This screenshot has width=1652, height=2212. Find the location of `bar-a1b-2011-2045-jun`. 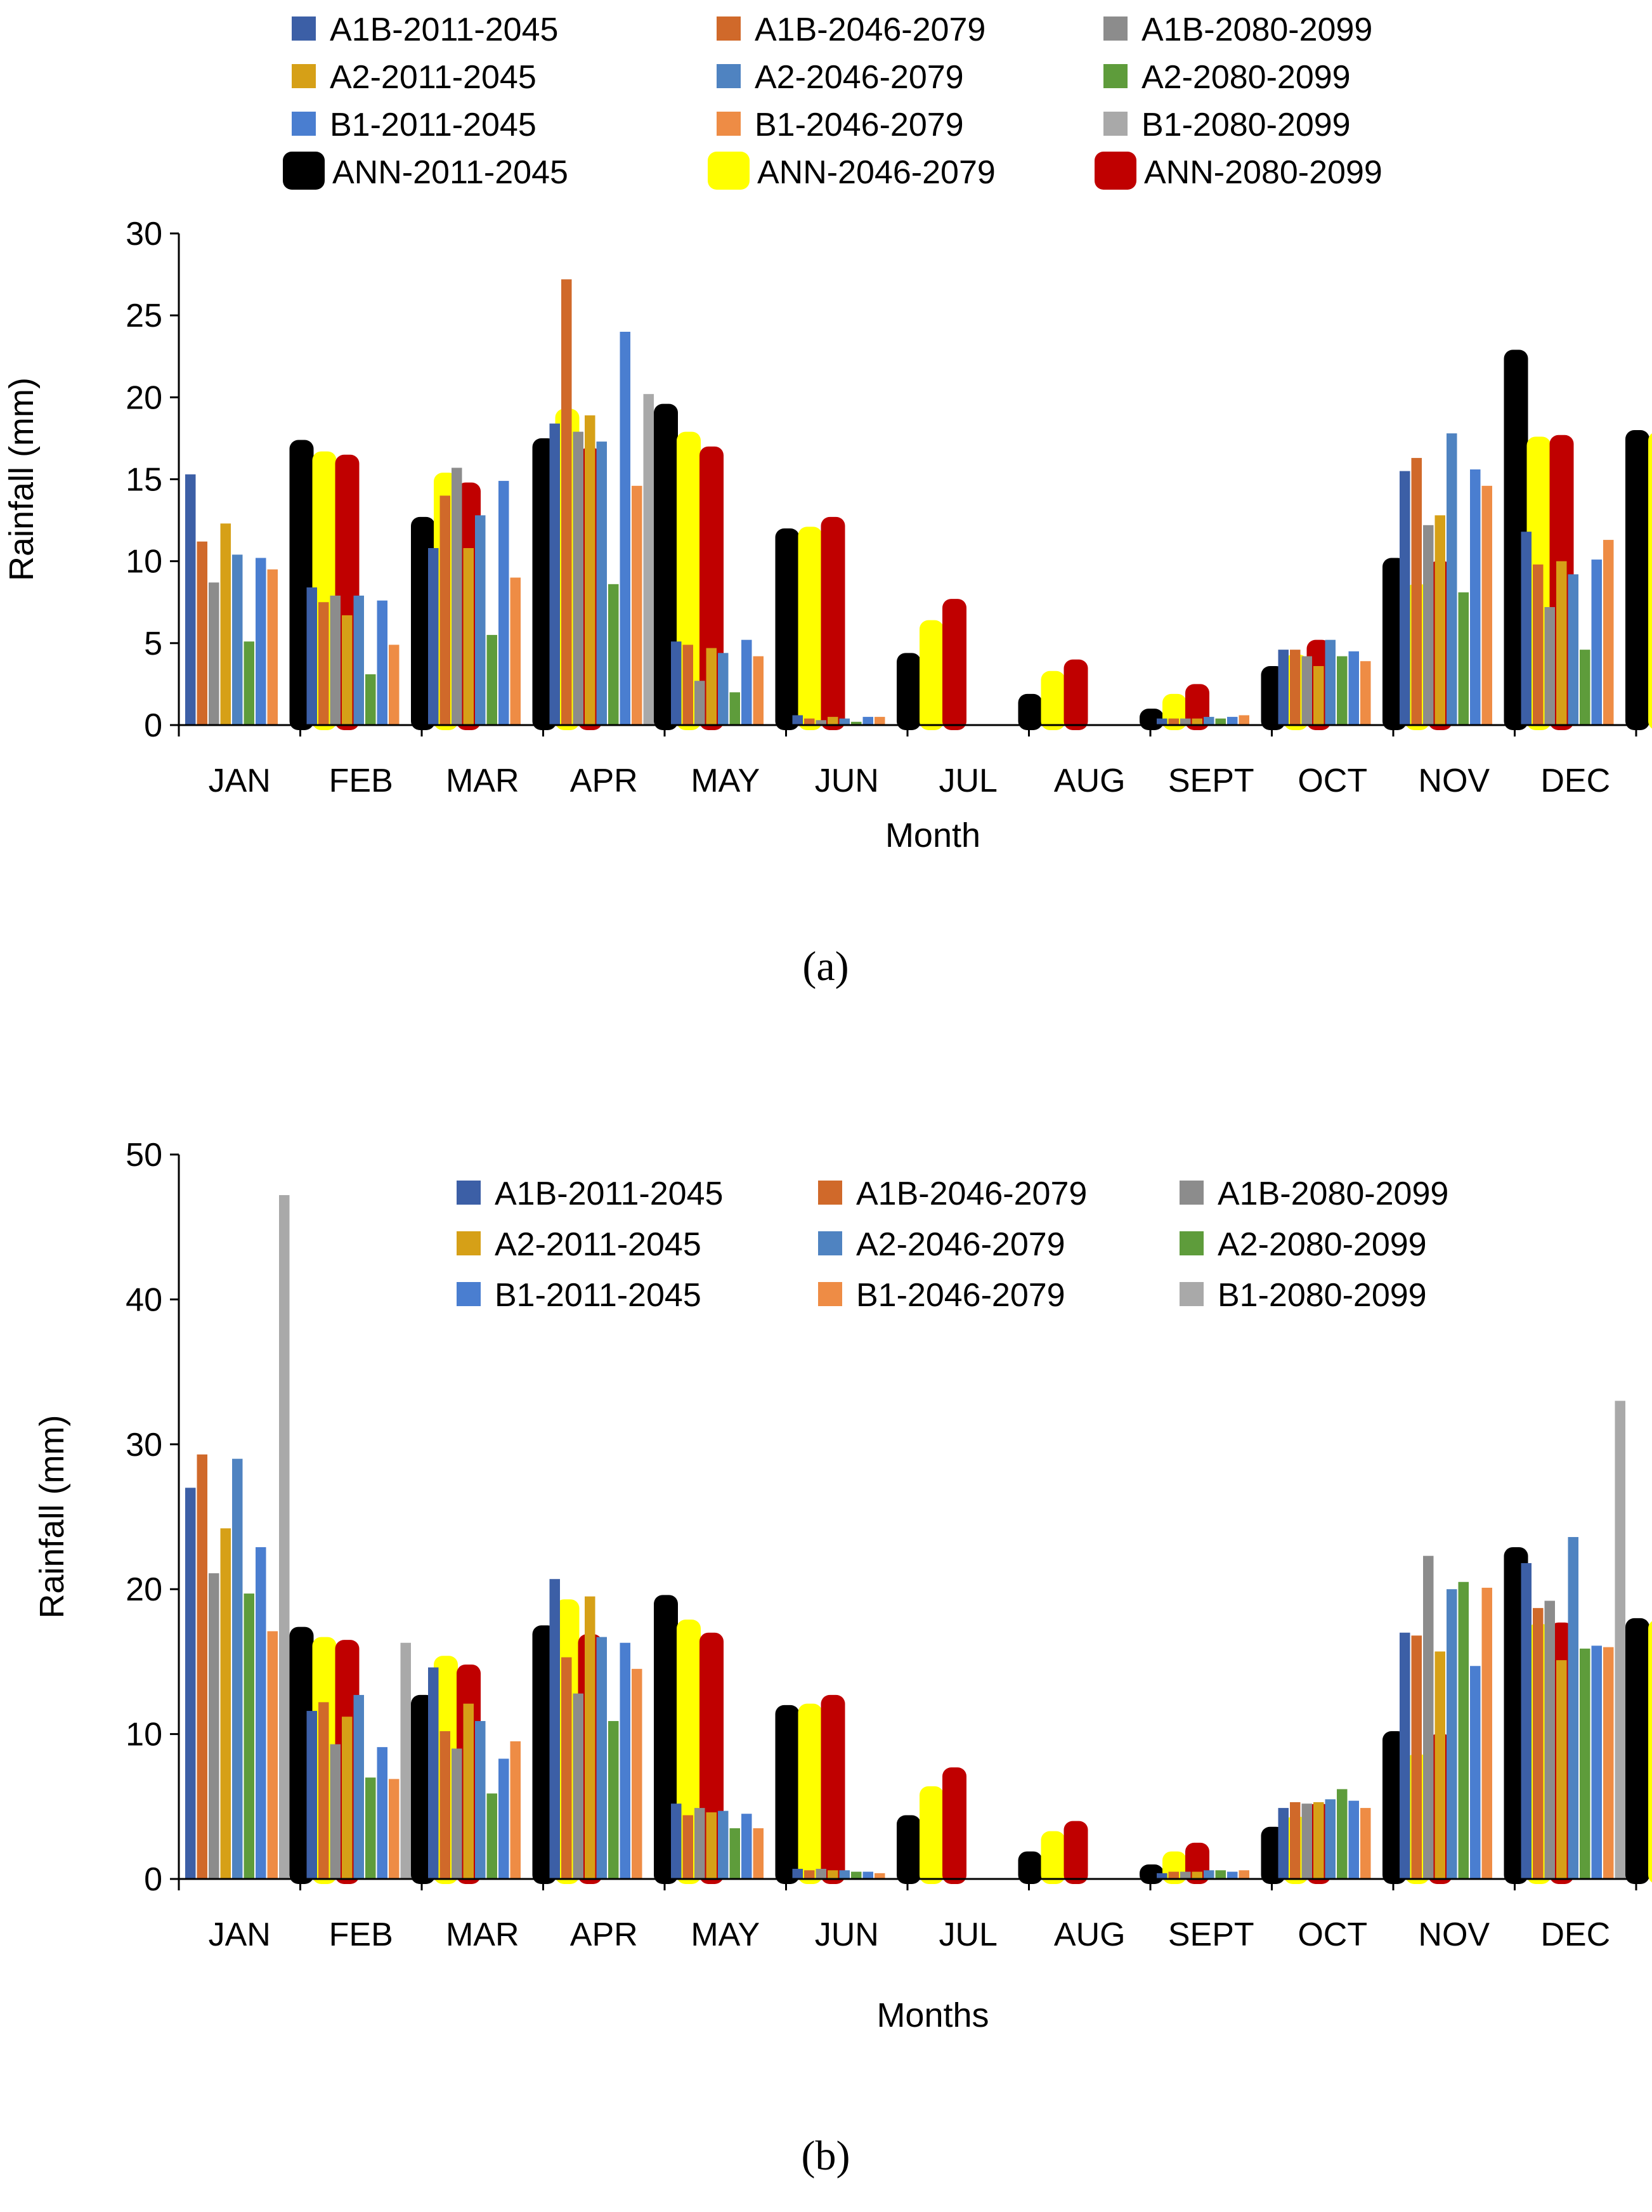

bar-a1b-2011-2045-jun is located at coordinates (797, 720).